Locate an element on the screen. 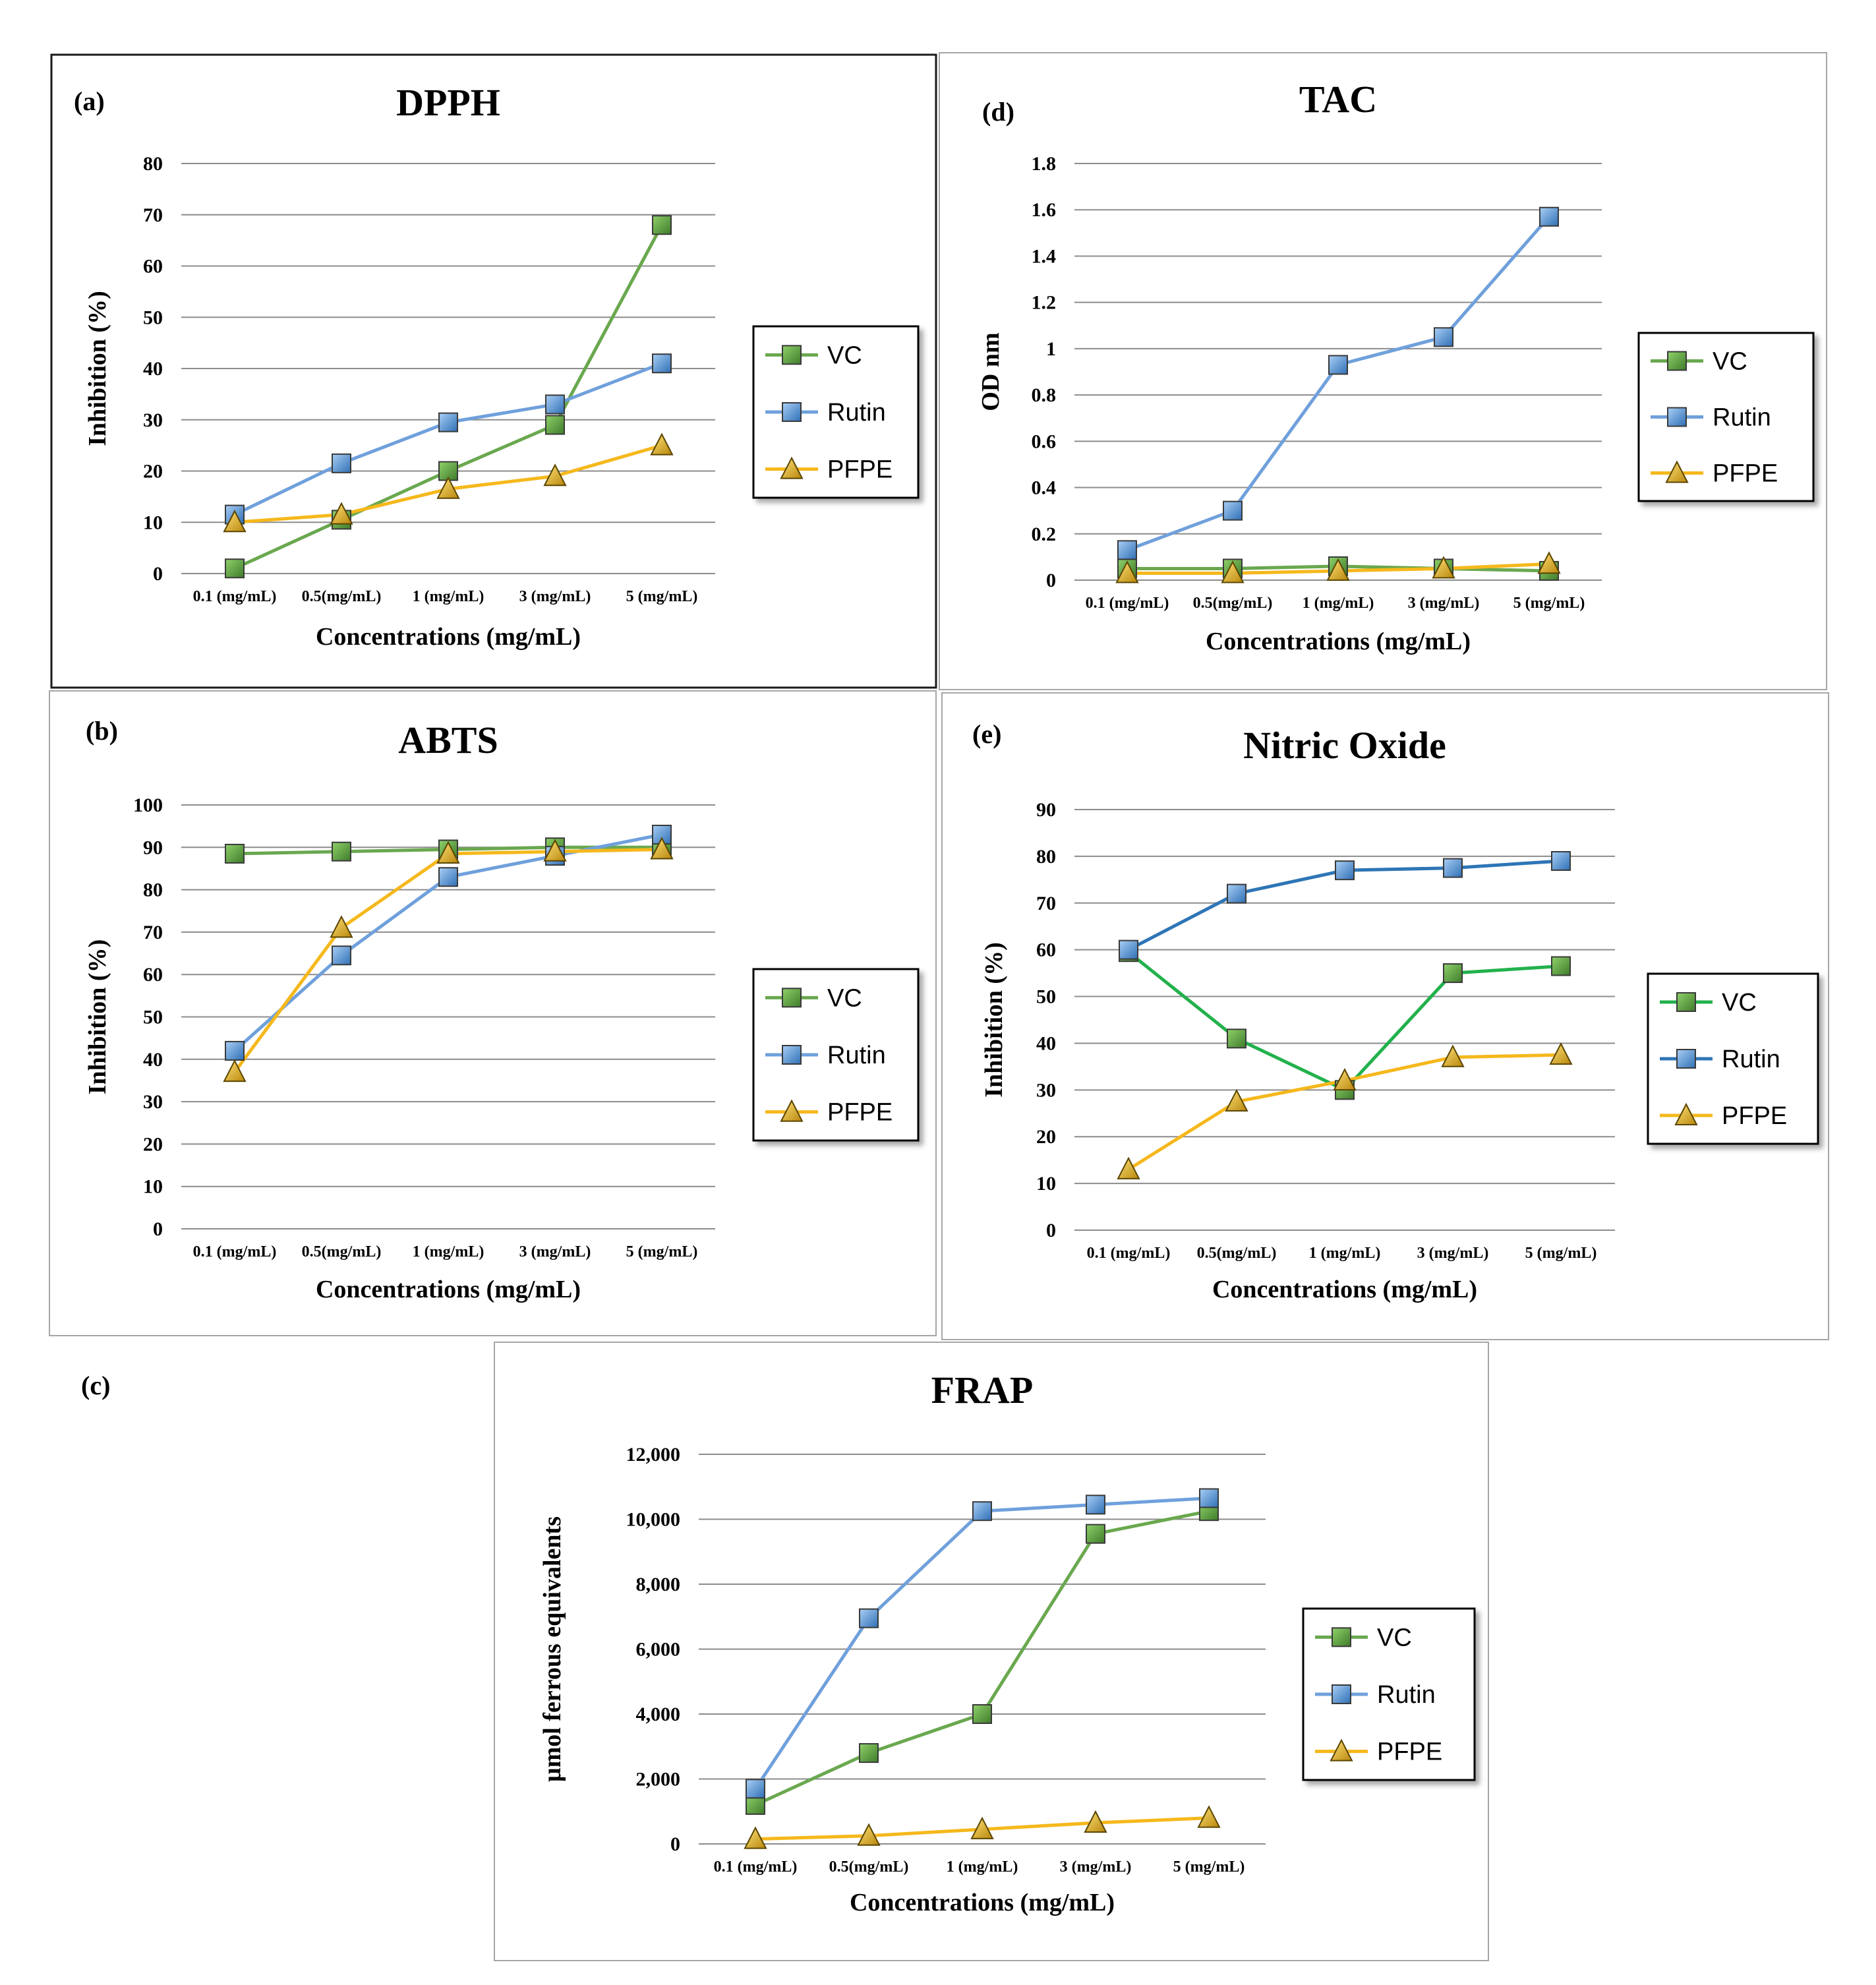 The width and height of the screenshot is (1876, 1985). y-axis-label: Inhibition (%) is located at coordinates (98, 368).